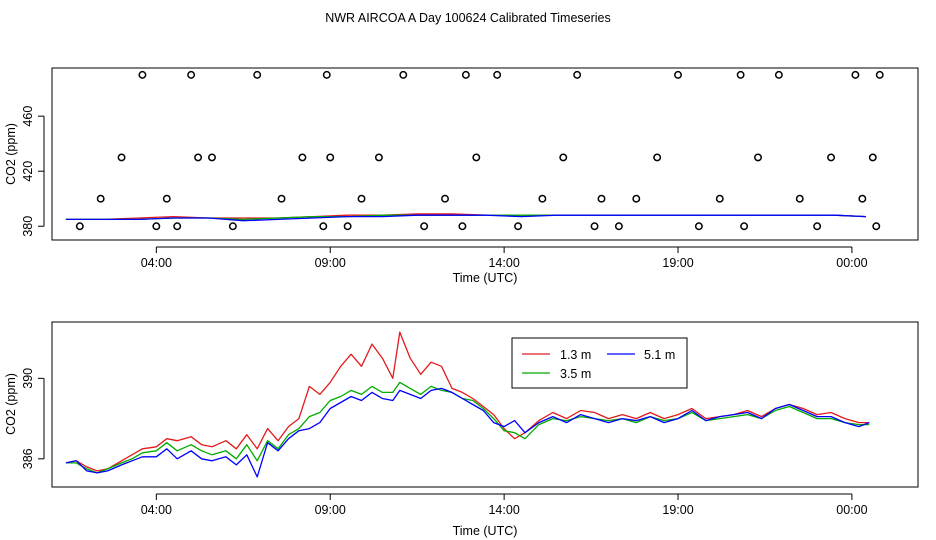  What do you see at coordinates (677, 263) in the screenshot?
I see `top-x-tick-label: 19:00` at bounding box center [677, 263].